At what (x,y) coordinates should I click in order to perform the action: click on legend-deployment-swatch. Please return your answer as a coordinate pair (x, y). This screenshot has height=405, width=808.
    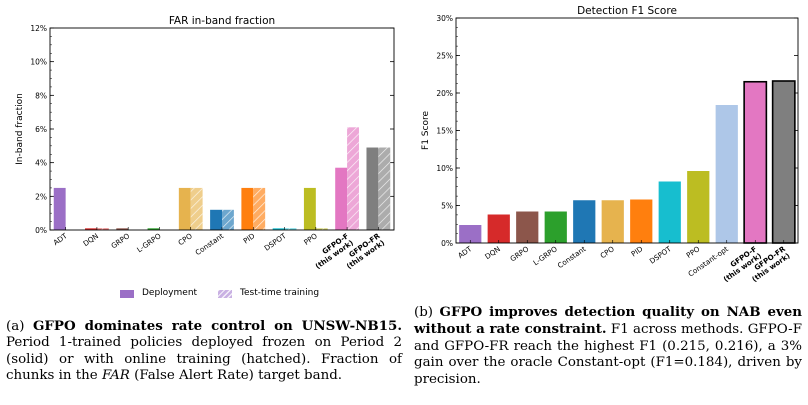
    Looking at the image, I should click on (127, 294).